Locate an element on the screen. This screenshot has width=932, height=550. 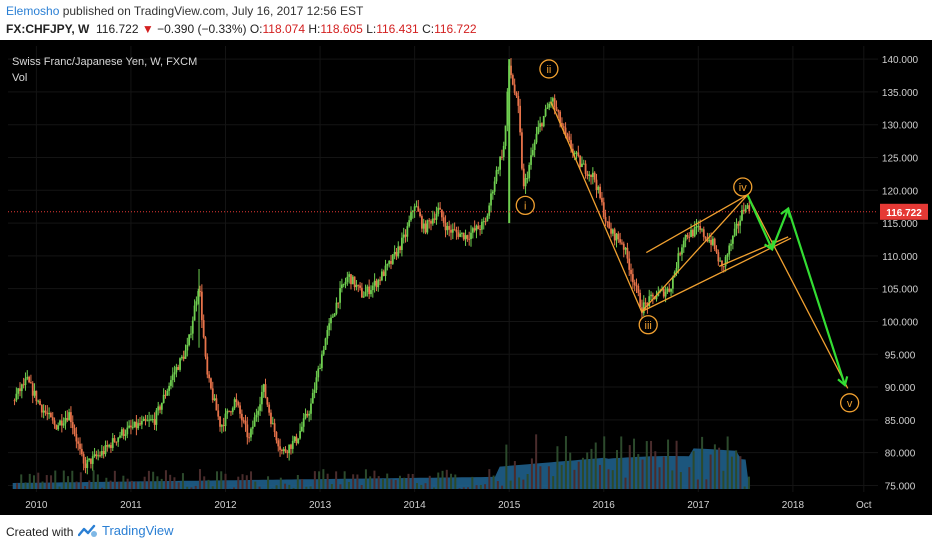
x-tick-label: 2018 is located at coordinates (793, 505).